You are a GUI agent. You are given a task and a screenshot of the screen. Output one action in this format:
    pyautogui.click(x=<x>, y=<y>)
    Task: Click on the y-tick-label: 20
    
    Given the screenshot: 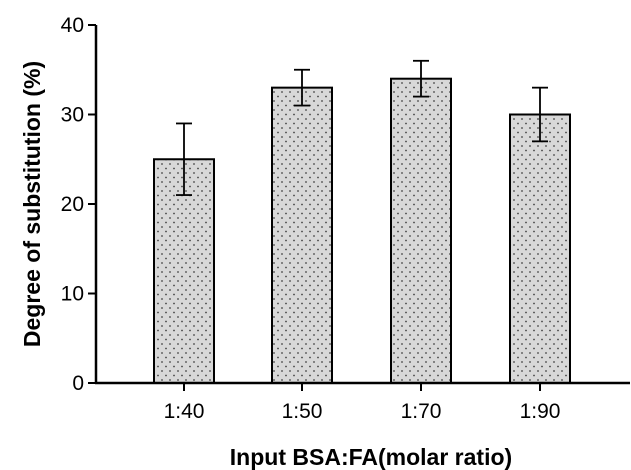 What is the action you would take?
    pyautogui.click(x=72, y=204)
    